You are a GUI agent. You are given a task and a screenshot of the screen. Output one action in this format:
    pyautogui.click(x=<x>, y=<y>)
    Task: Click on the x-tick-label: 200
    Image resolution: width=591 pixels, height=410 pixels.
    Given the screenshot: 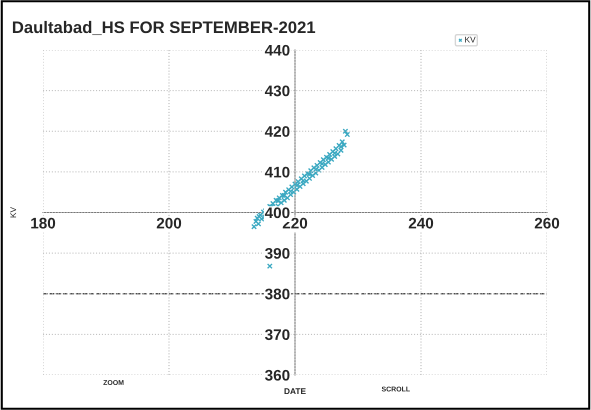 What is the action you would take?
    pyautogui.click(x=169, y=223)
    